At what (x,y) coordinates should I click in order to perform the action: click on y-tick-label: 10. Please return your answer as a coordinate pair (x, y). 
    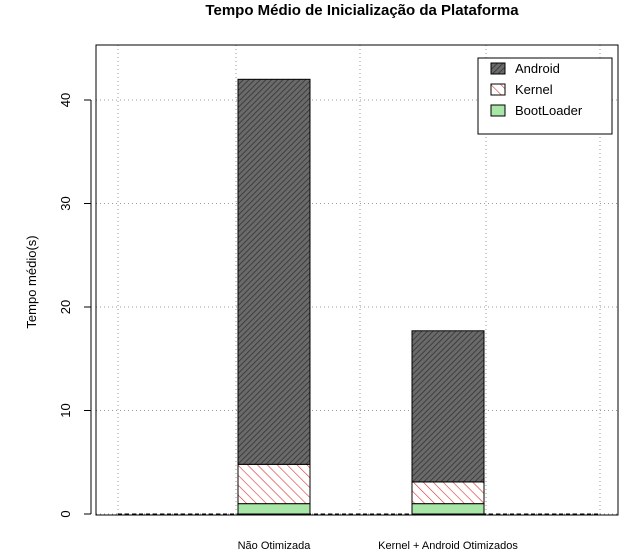
    Looking at the image, I should click on (65, 410).